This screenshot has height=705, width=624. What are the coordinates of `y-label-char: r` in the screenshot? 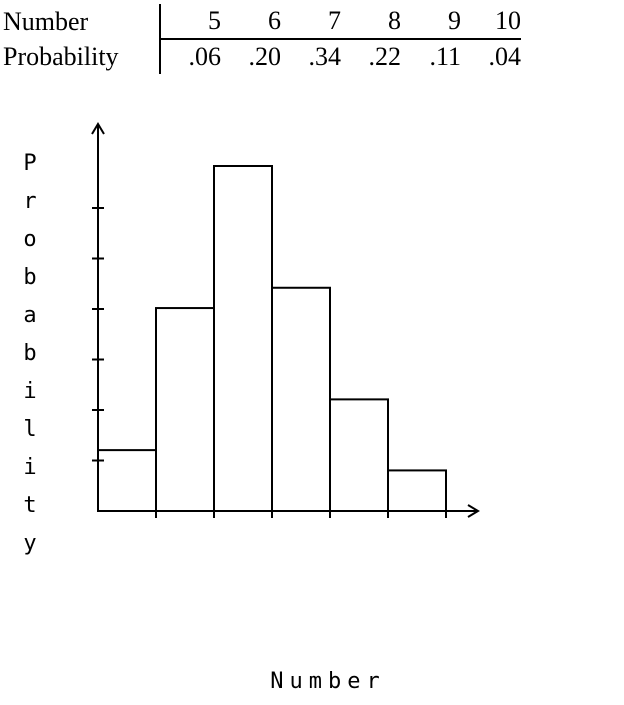 It's located at (29, 201).